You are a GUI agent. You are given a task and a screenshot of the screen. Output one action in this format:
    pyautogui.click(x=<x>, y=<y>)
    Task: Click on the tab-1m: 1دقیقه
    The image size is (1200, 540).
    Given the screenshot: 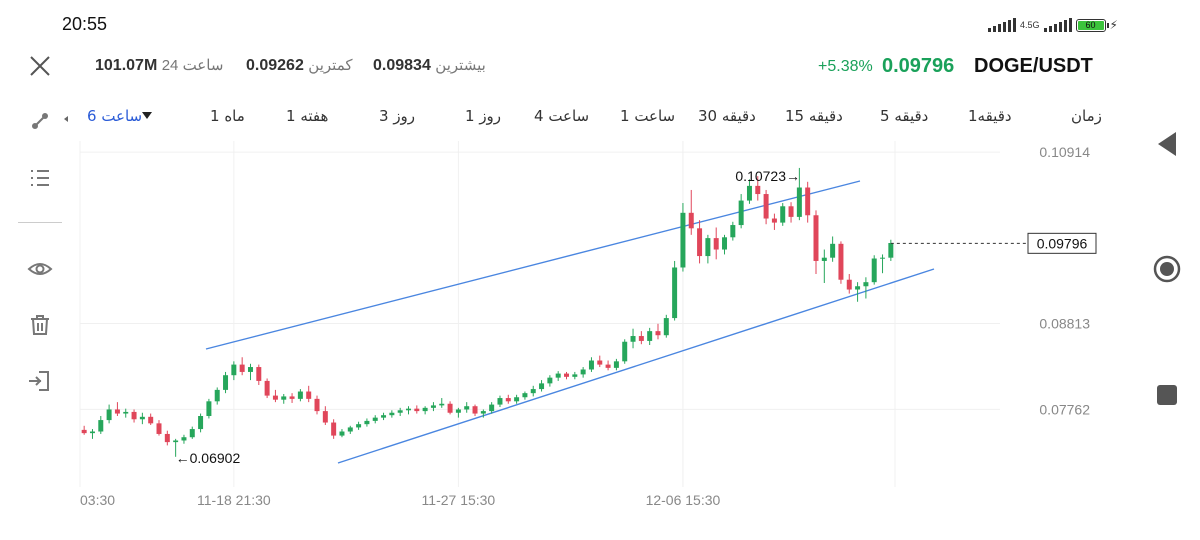 What is the action you would take?
    pyautogui.click(x=990, y=116)
    